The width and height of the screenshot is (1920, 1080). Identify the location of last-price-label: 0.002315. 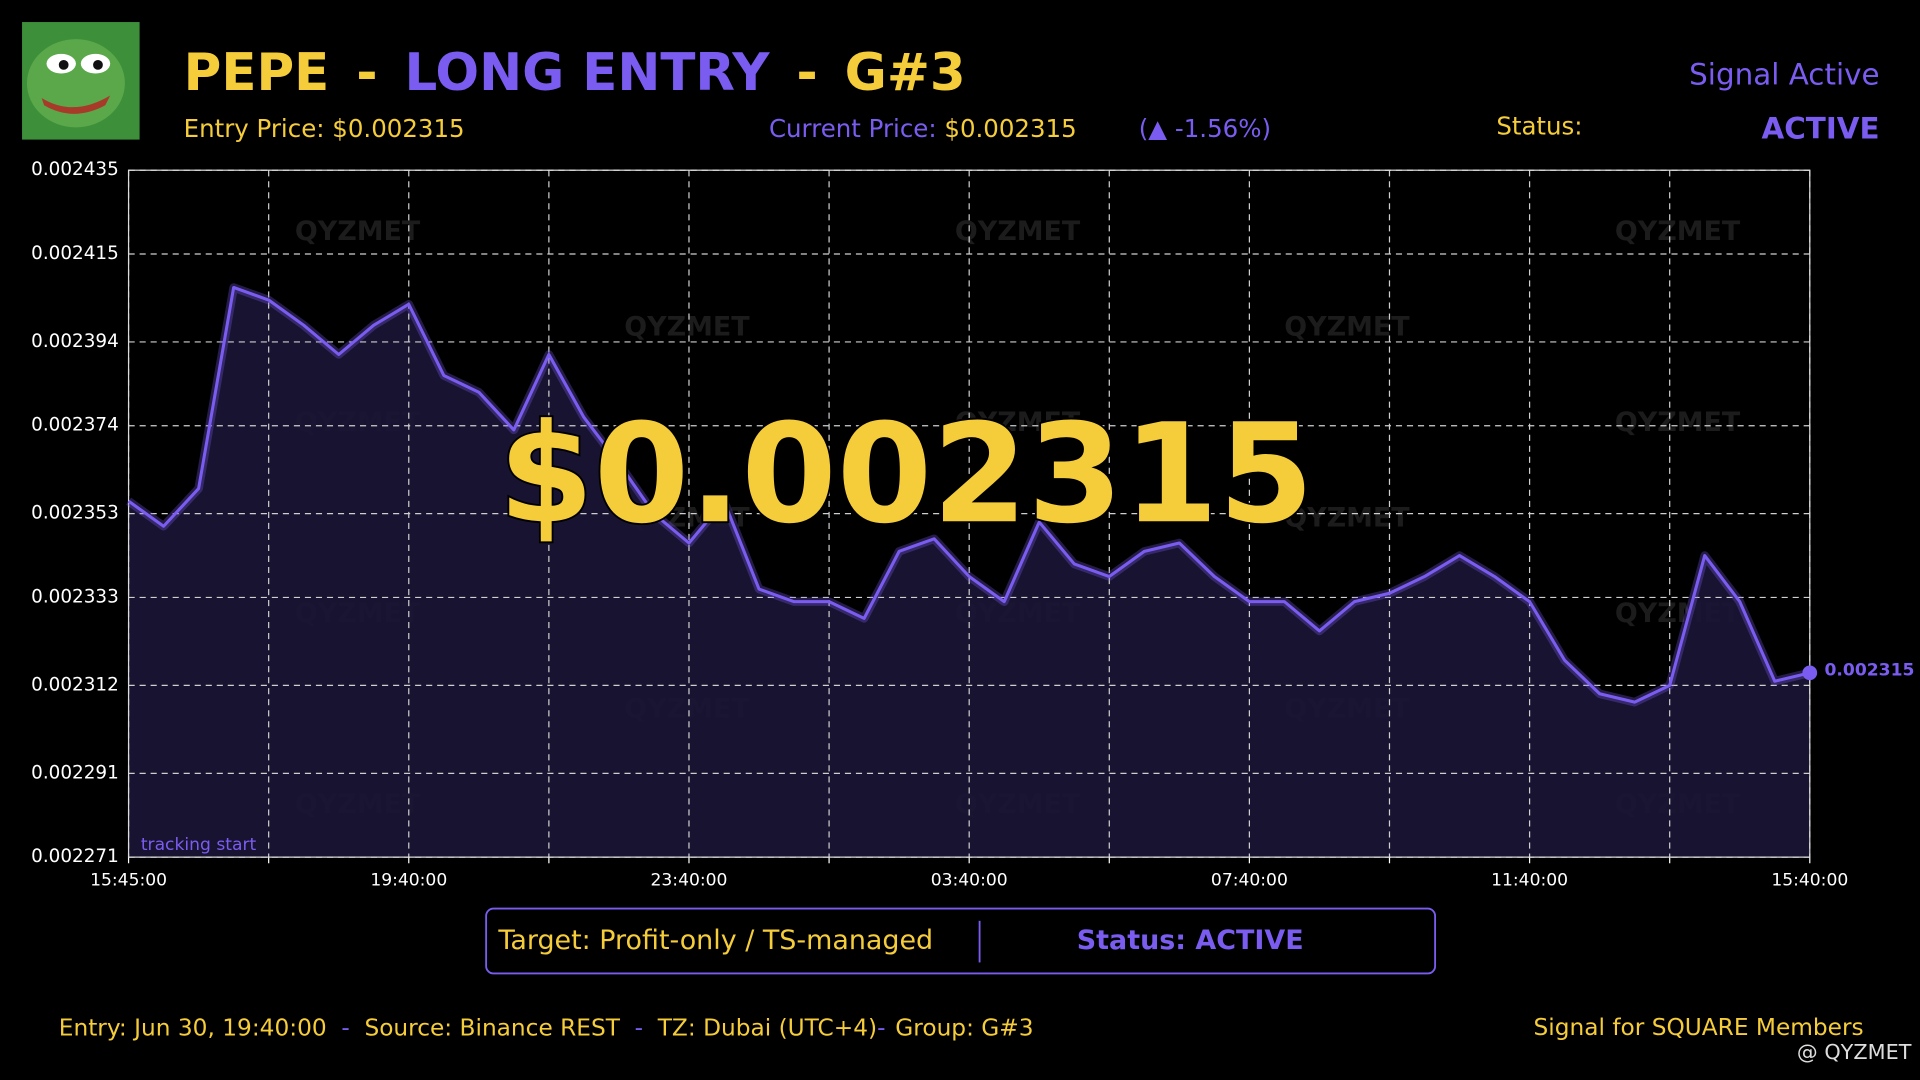
(1869, 670).